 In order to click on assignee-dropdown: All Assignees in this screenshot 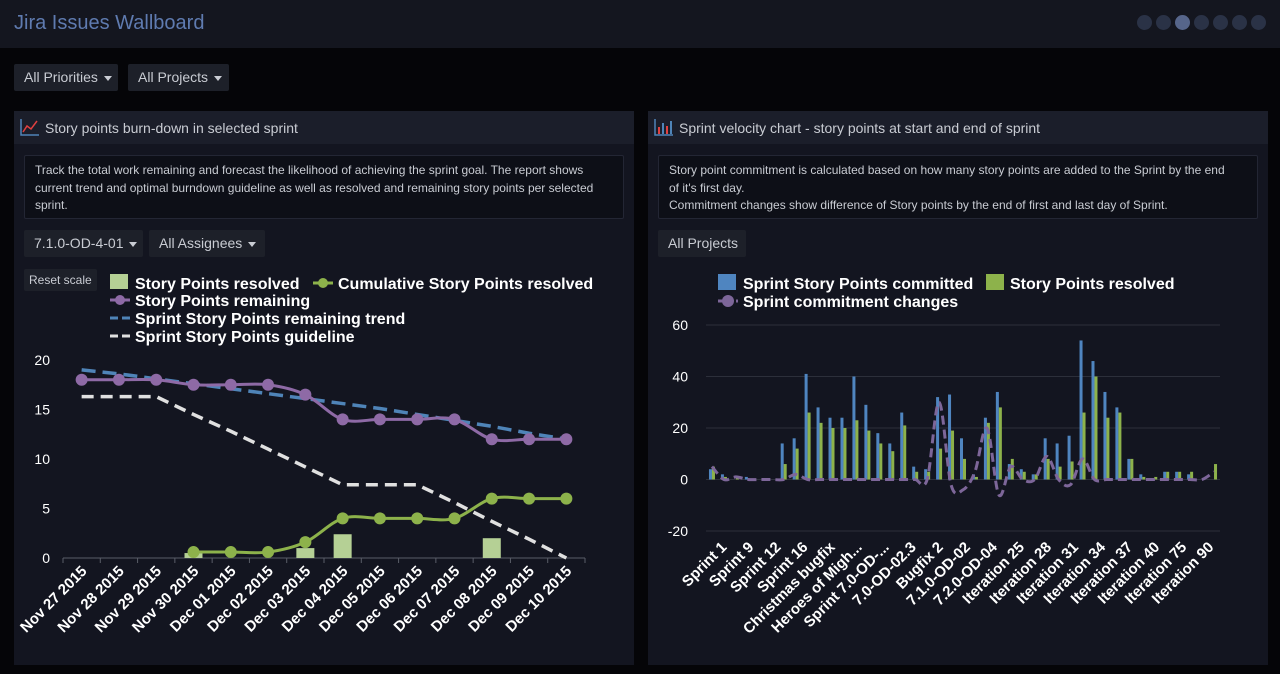, I will do `click(207, 243)`.